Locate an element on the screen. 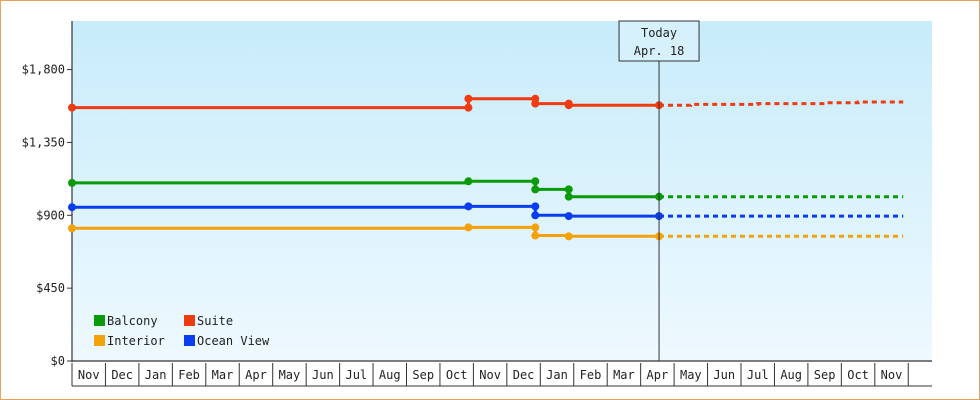 Image resolution: width=980 pixels, height=400 pixels. series-suite is located at coordinates (486, 103).